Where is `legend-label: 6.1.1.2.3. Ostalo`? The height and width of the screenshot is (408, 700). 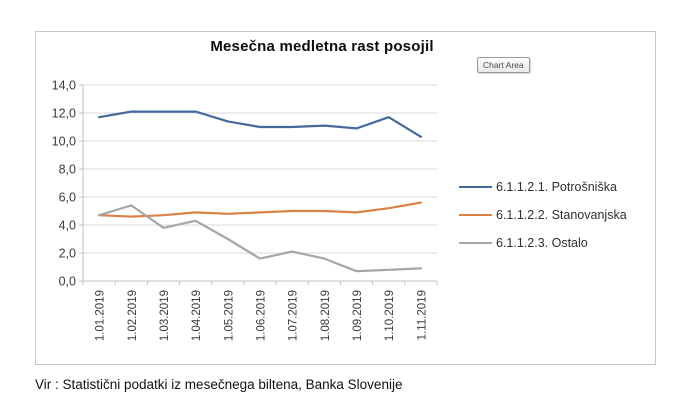
legend-label: 6.1.1.2.3. Ostalo is located at coordinates (542, 243).